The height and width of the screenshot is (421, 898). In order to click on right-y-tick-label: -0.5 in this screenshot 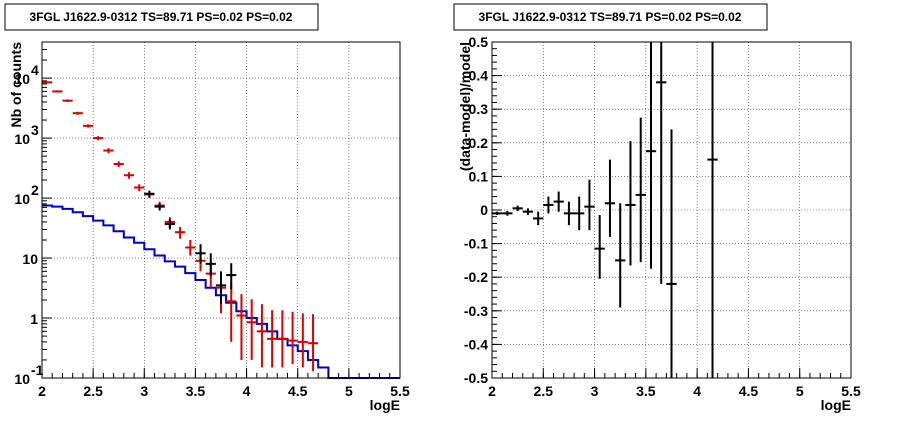, I will do `click(476, 378)`.